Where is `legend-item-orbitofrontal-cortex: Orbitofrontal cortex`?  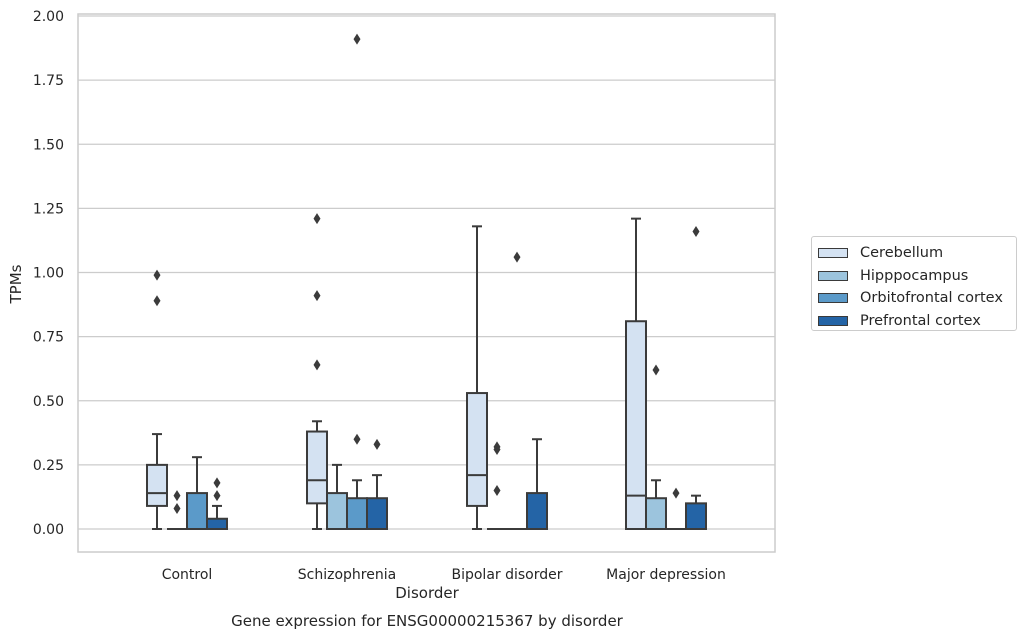 legend-item-orbitofrontal-cortex: Orbitofrontal cortex is located at coordinates (917, 298).